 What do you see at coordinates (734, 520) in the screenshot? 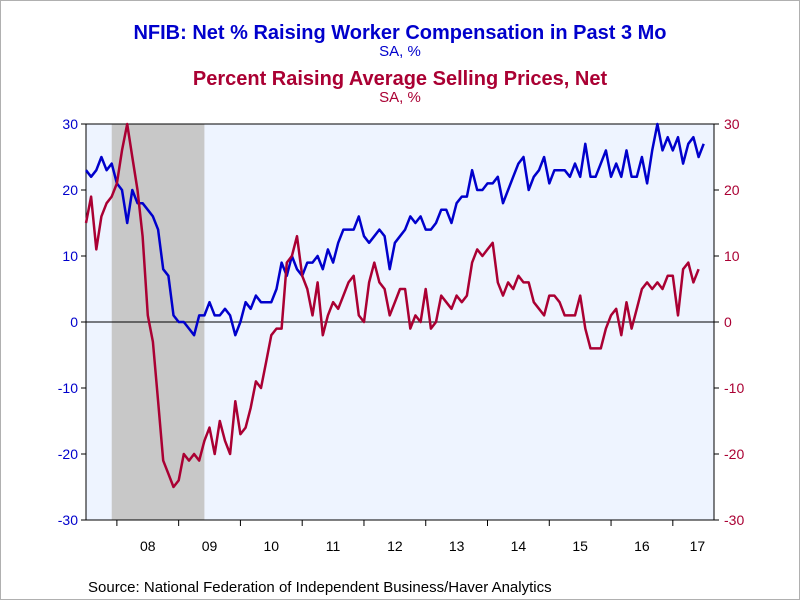
I see `y-right-tick-label: -30` at bounding box center [734, 520].